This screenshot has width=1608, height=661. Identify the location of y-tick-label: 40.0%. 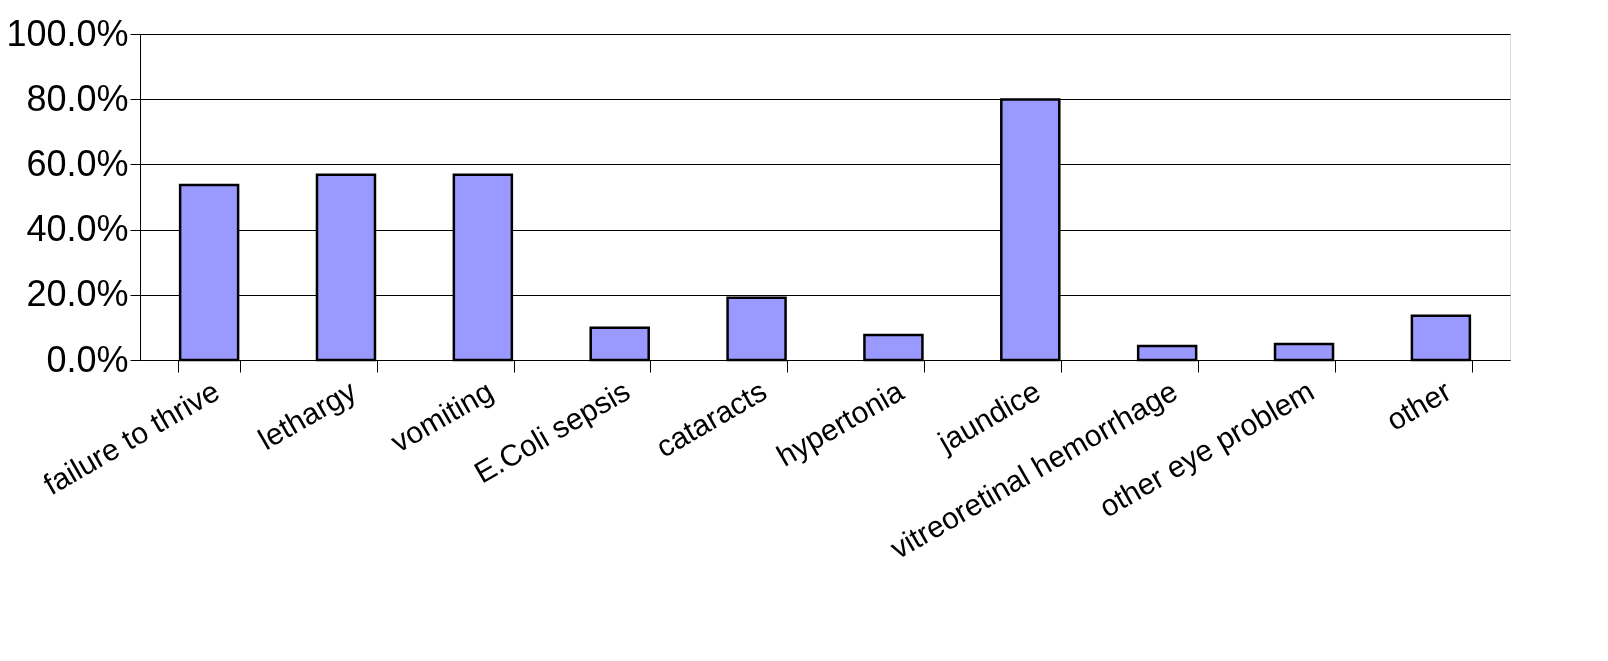
(77, 229).